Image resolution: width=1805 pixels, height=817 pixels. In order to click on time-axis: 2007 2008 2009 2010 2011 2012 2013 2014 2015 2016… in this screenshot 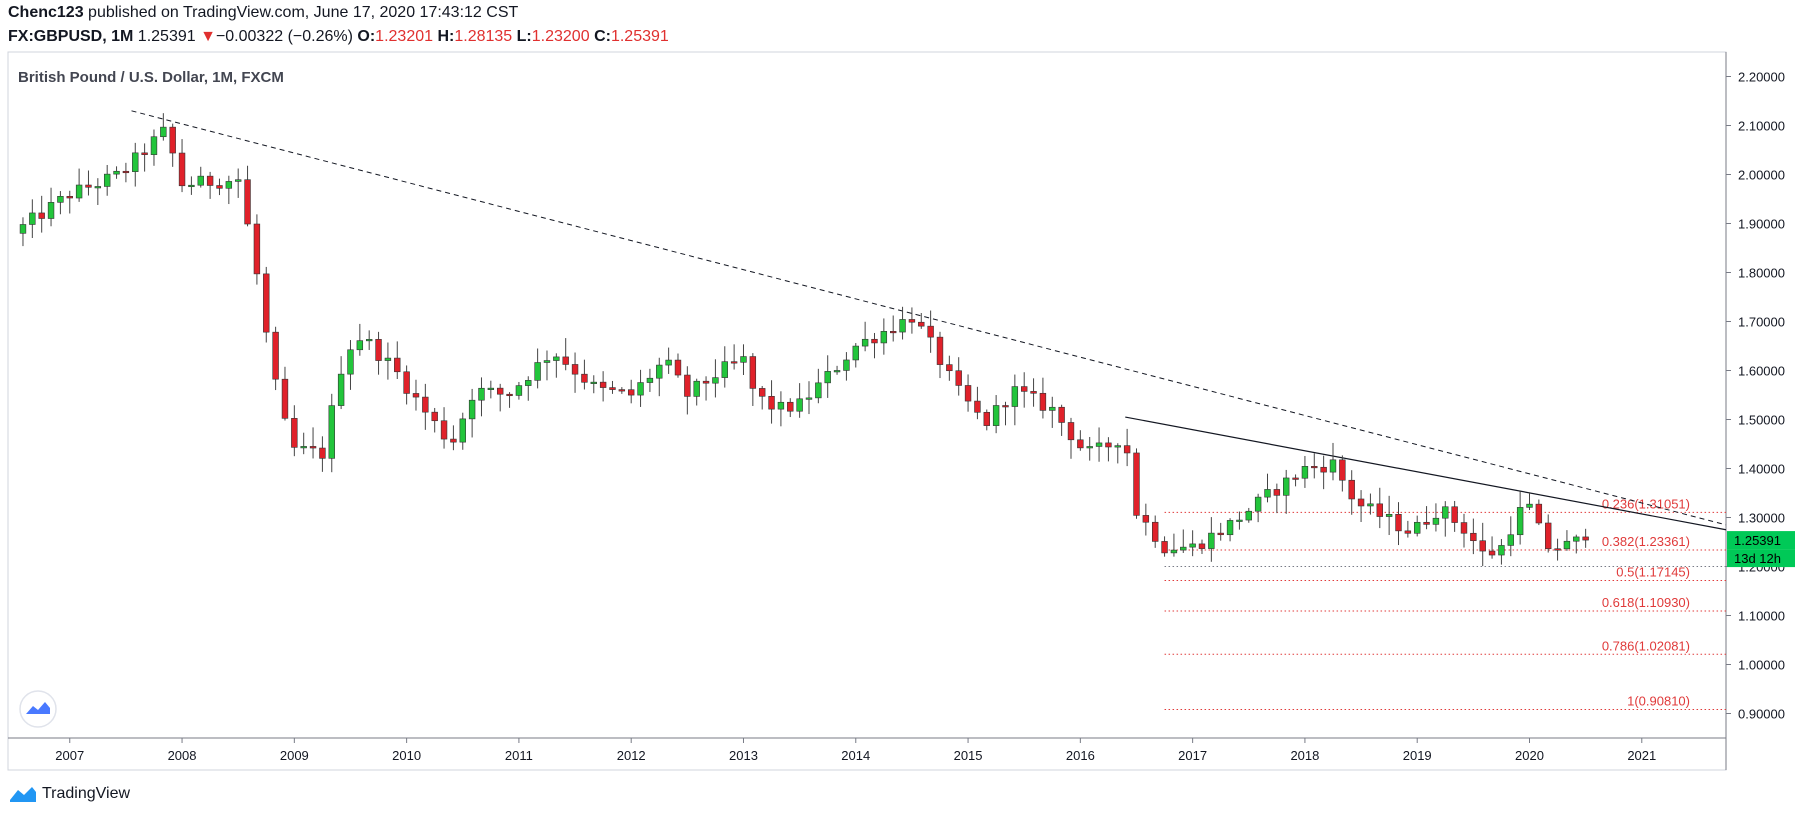, I will do `click(855, 750)`.